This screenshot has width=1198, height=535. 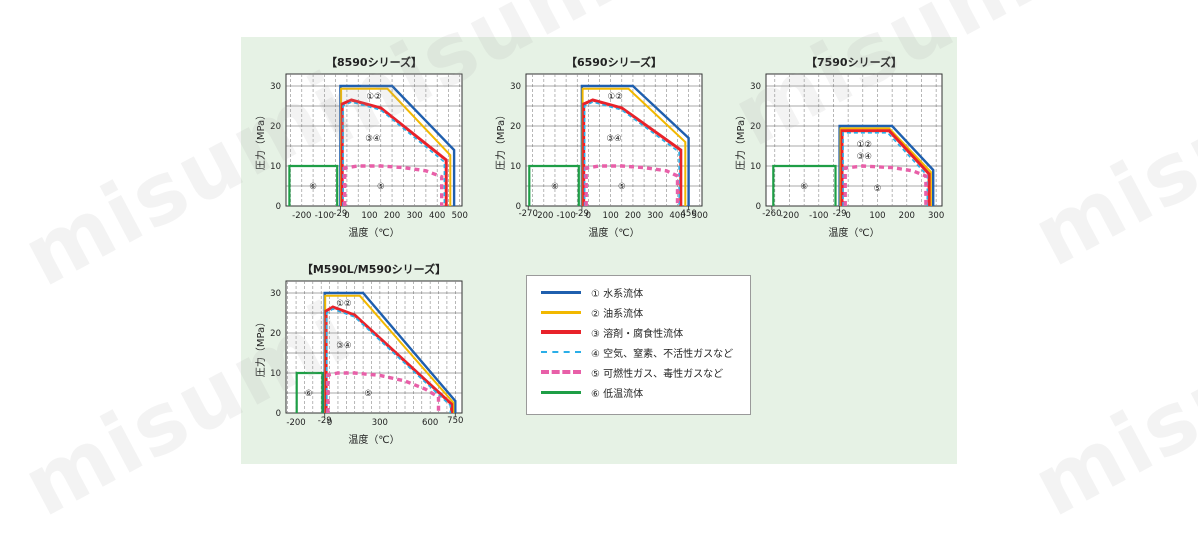 I want to click on chart-title: 【6590シリーズ】, so click(x=614, y=62).